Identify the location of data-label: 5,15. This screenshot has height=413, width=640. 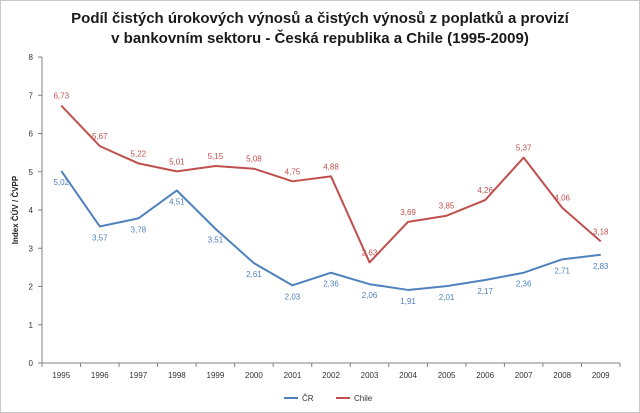
(216, 156).